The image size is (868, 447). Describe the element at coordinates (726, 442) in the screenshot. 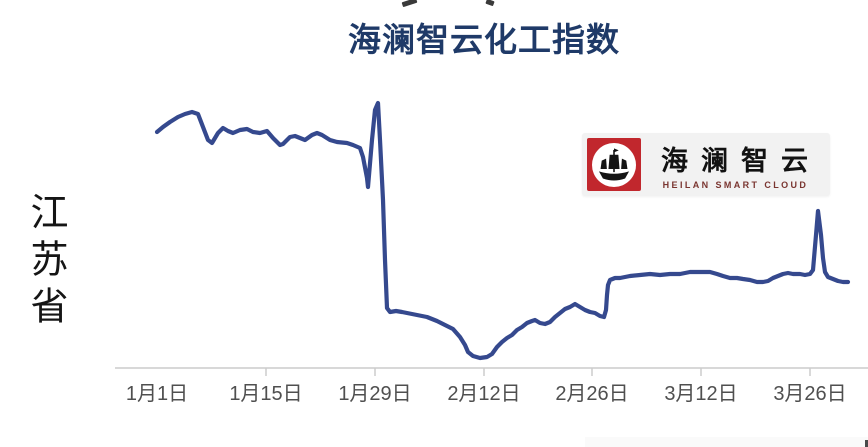

I see `bottom-faint-strip` at that location.